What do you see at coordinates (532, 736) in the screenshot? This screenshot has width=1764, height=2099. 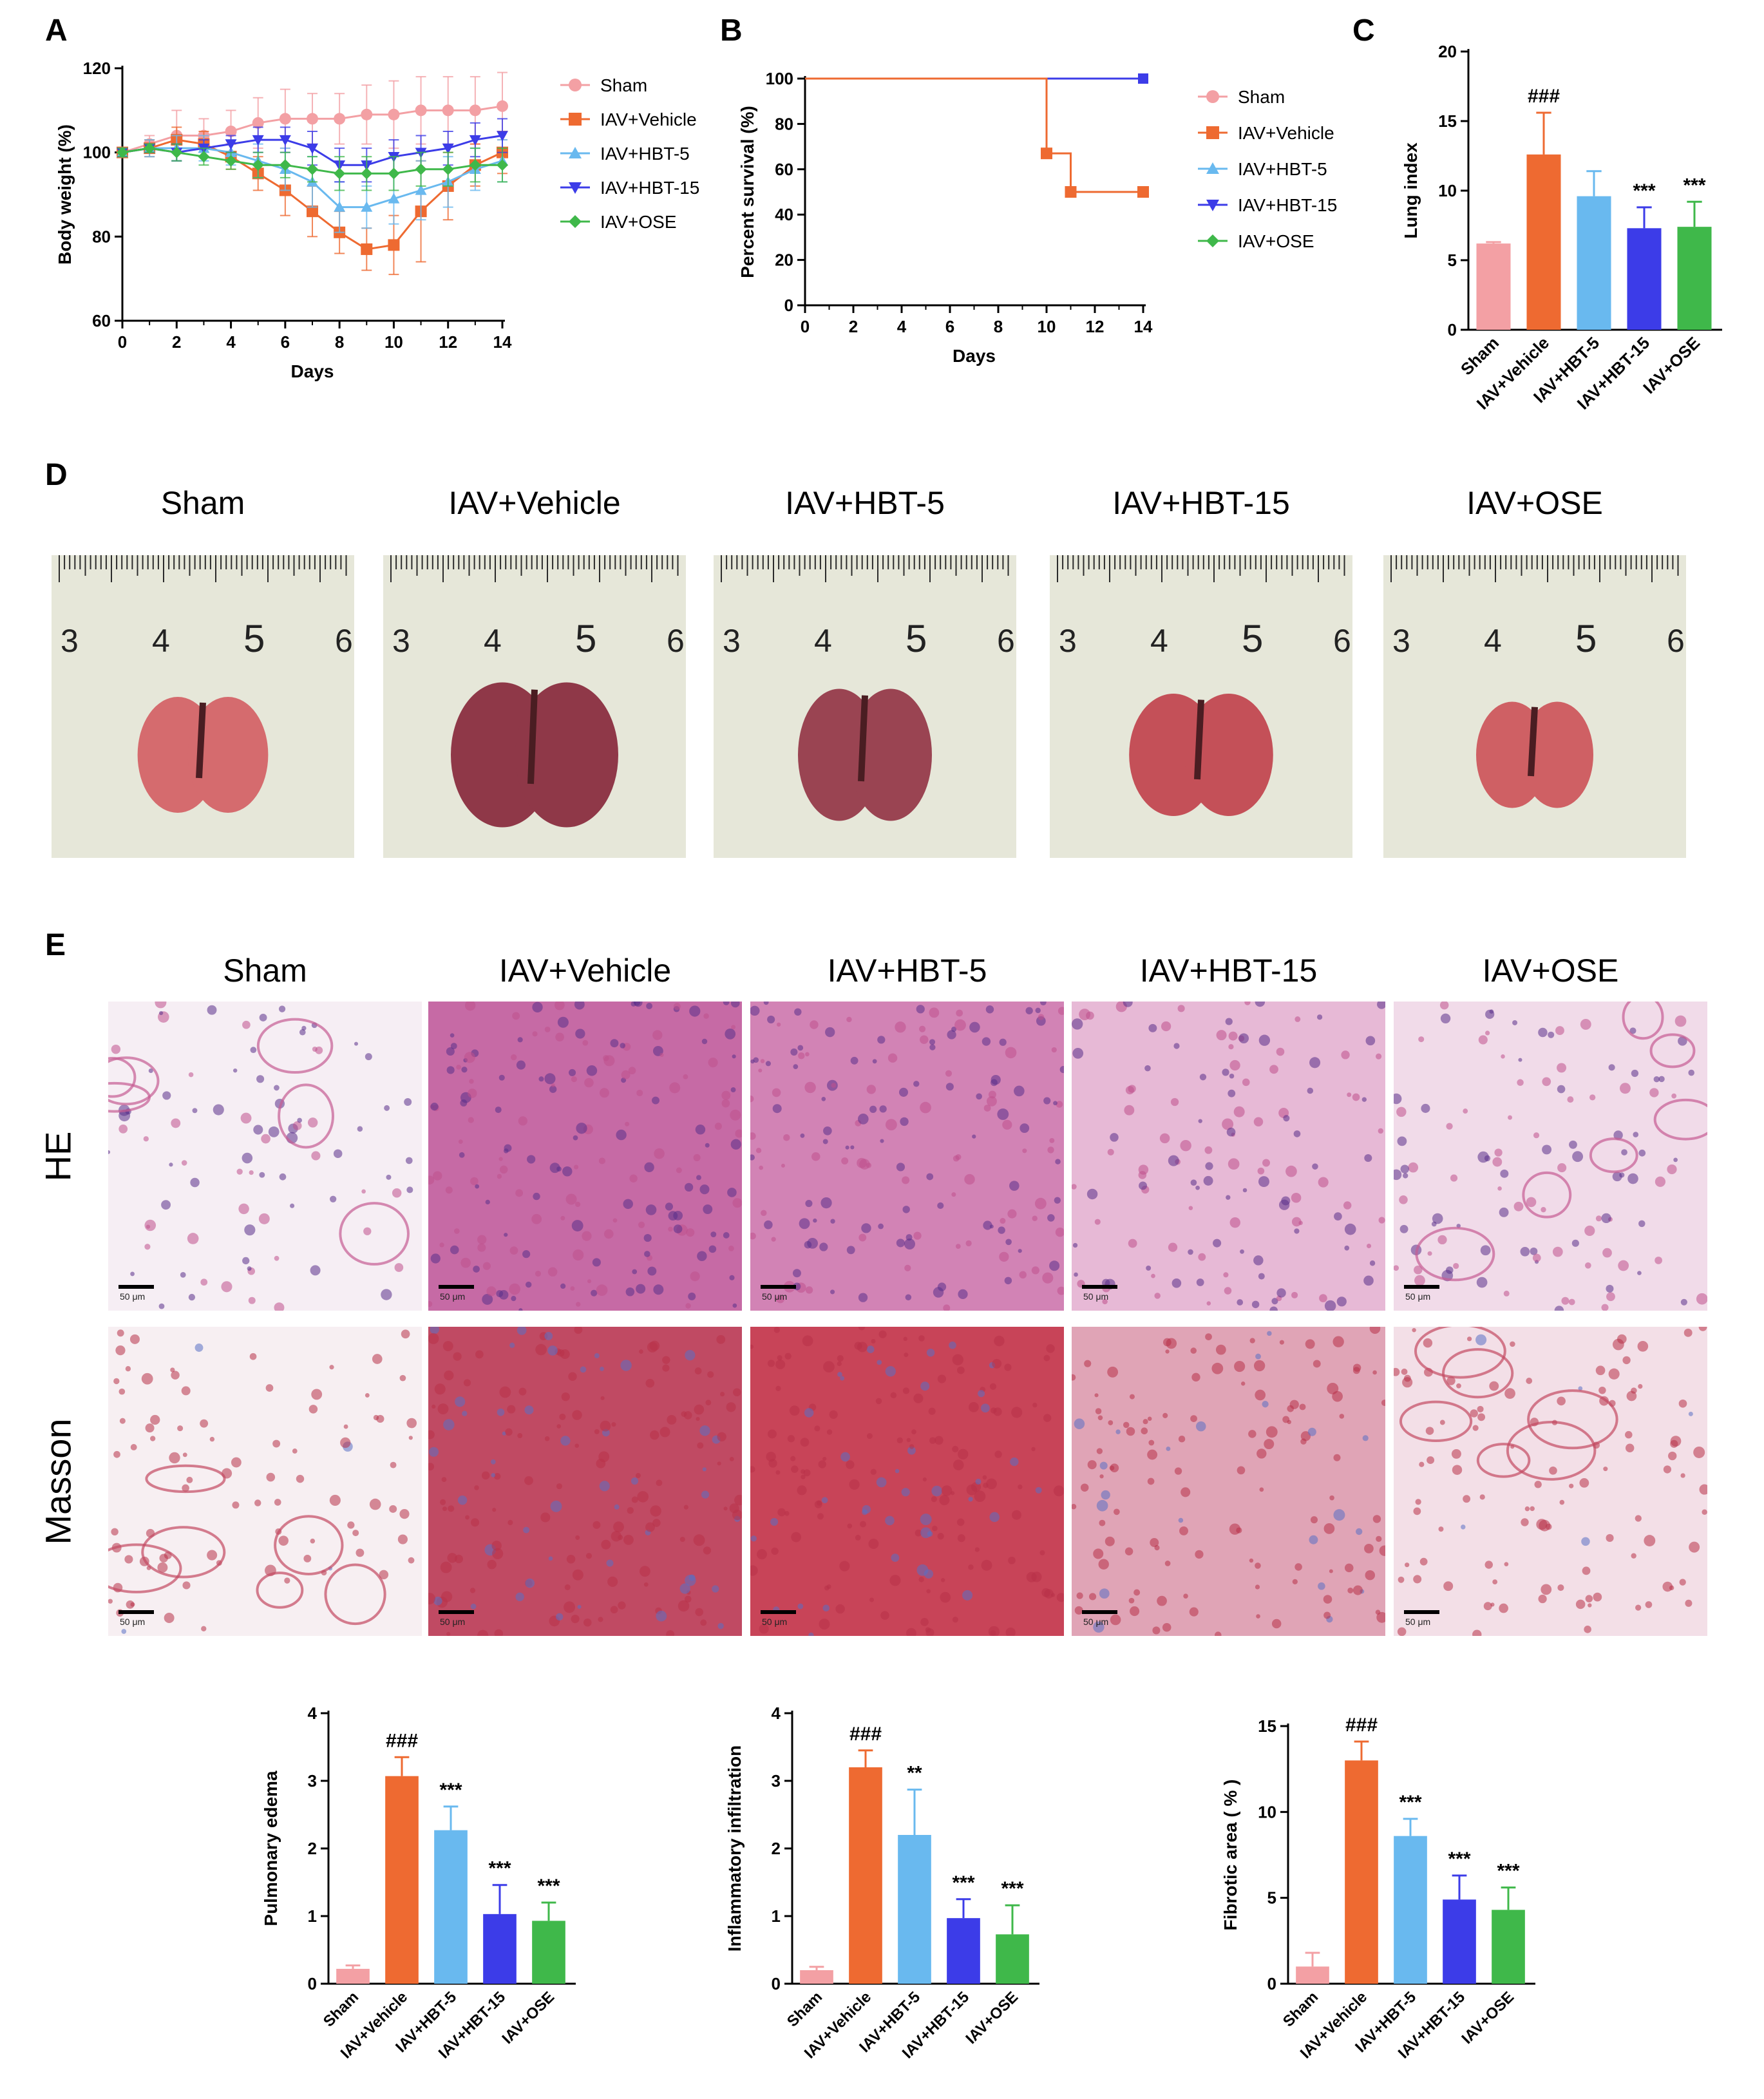 I see `lung-trachea` at bounding box center [532, 736].